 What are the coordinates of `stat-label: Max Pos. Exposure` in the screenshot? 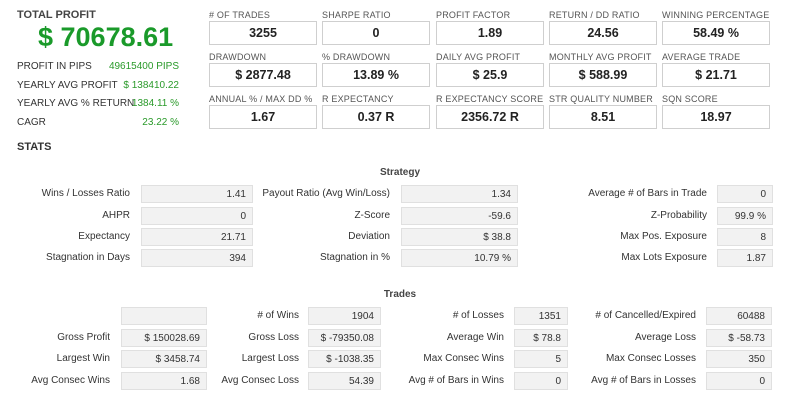 It's located at (663, 236).